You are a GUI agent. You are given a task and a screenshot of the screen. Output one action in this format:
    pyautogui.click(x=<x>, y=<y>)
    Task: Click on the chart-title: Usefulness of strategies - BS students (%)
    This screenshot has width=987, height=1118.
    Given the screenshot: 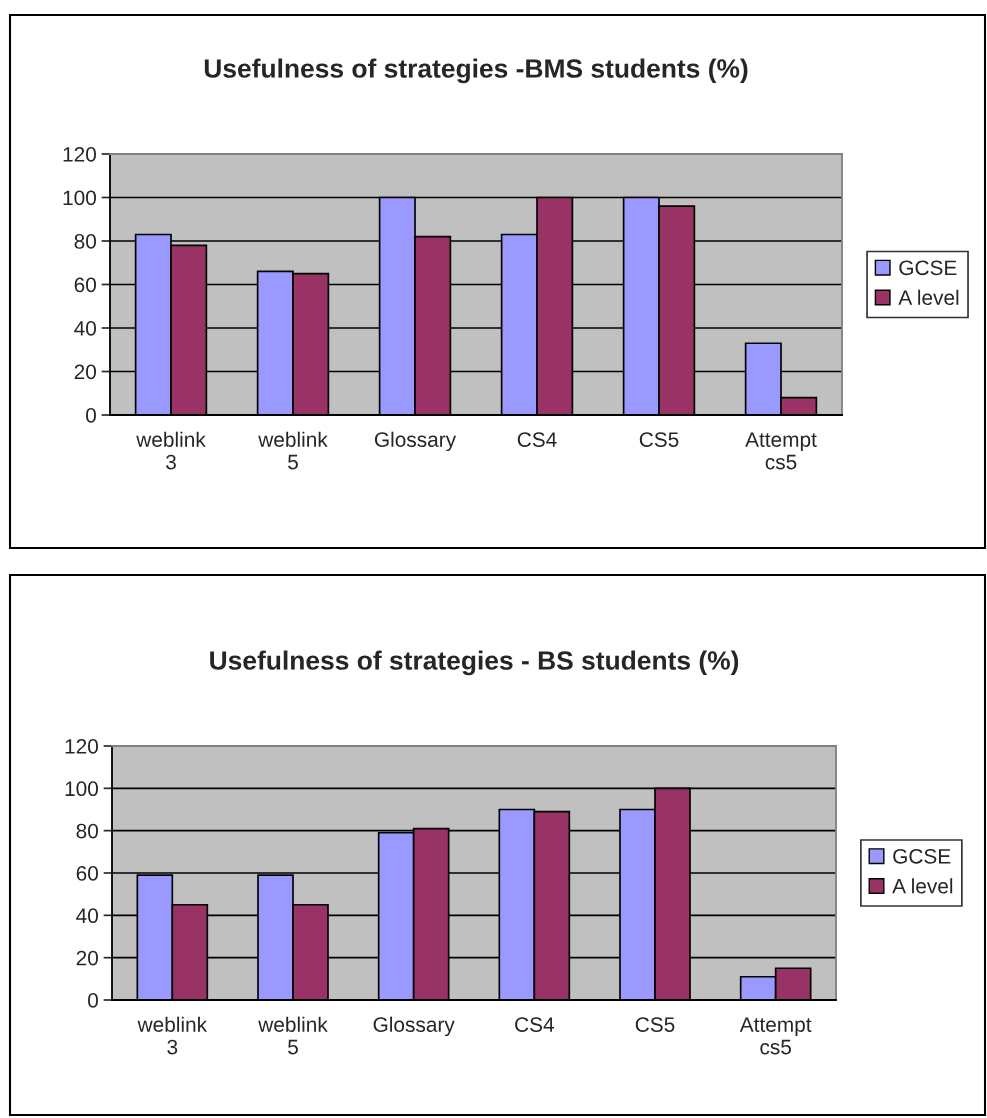 What is the action you would take?
    pyautogui.click(x=474, y=663)
    